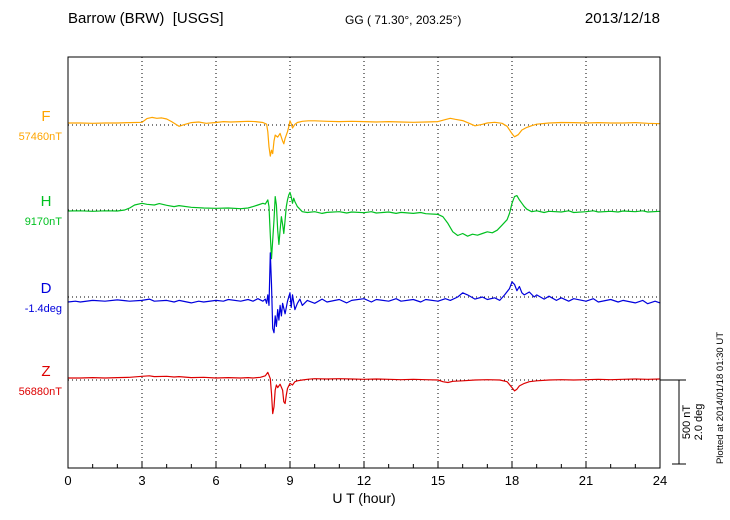 This screenshot has height=520, width=730. Describe the element at coordinates (67, 480) in the screenshot. I see `x-tick-label: 0` at that location.